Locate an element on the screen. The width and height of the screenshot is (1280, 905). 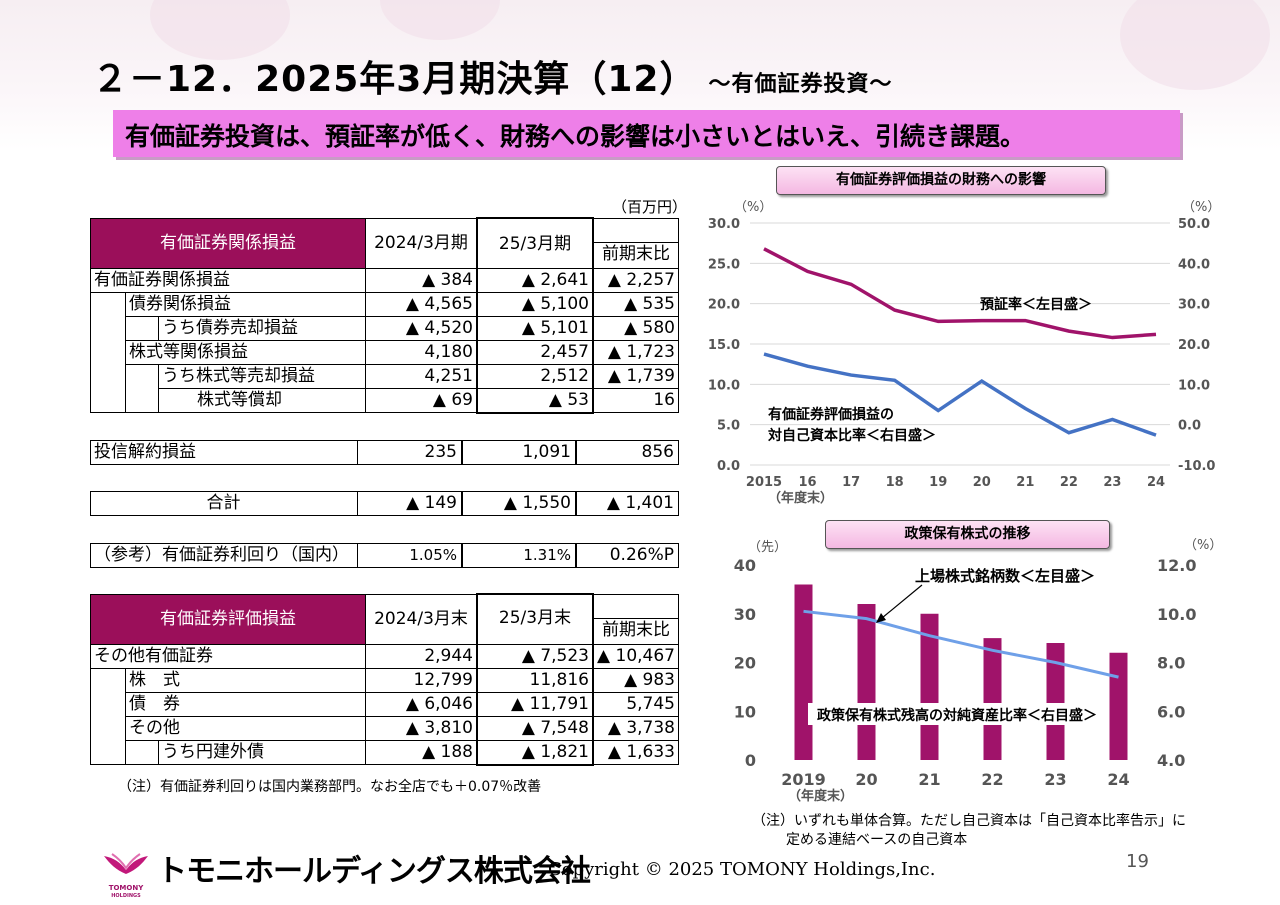
row-label: その他 is located at coordinates (245, 728).